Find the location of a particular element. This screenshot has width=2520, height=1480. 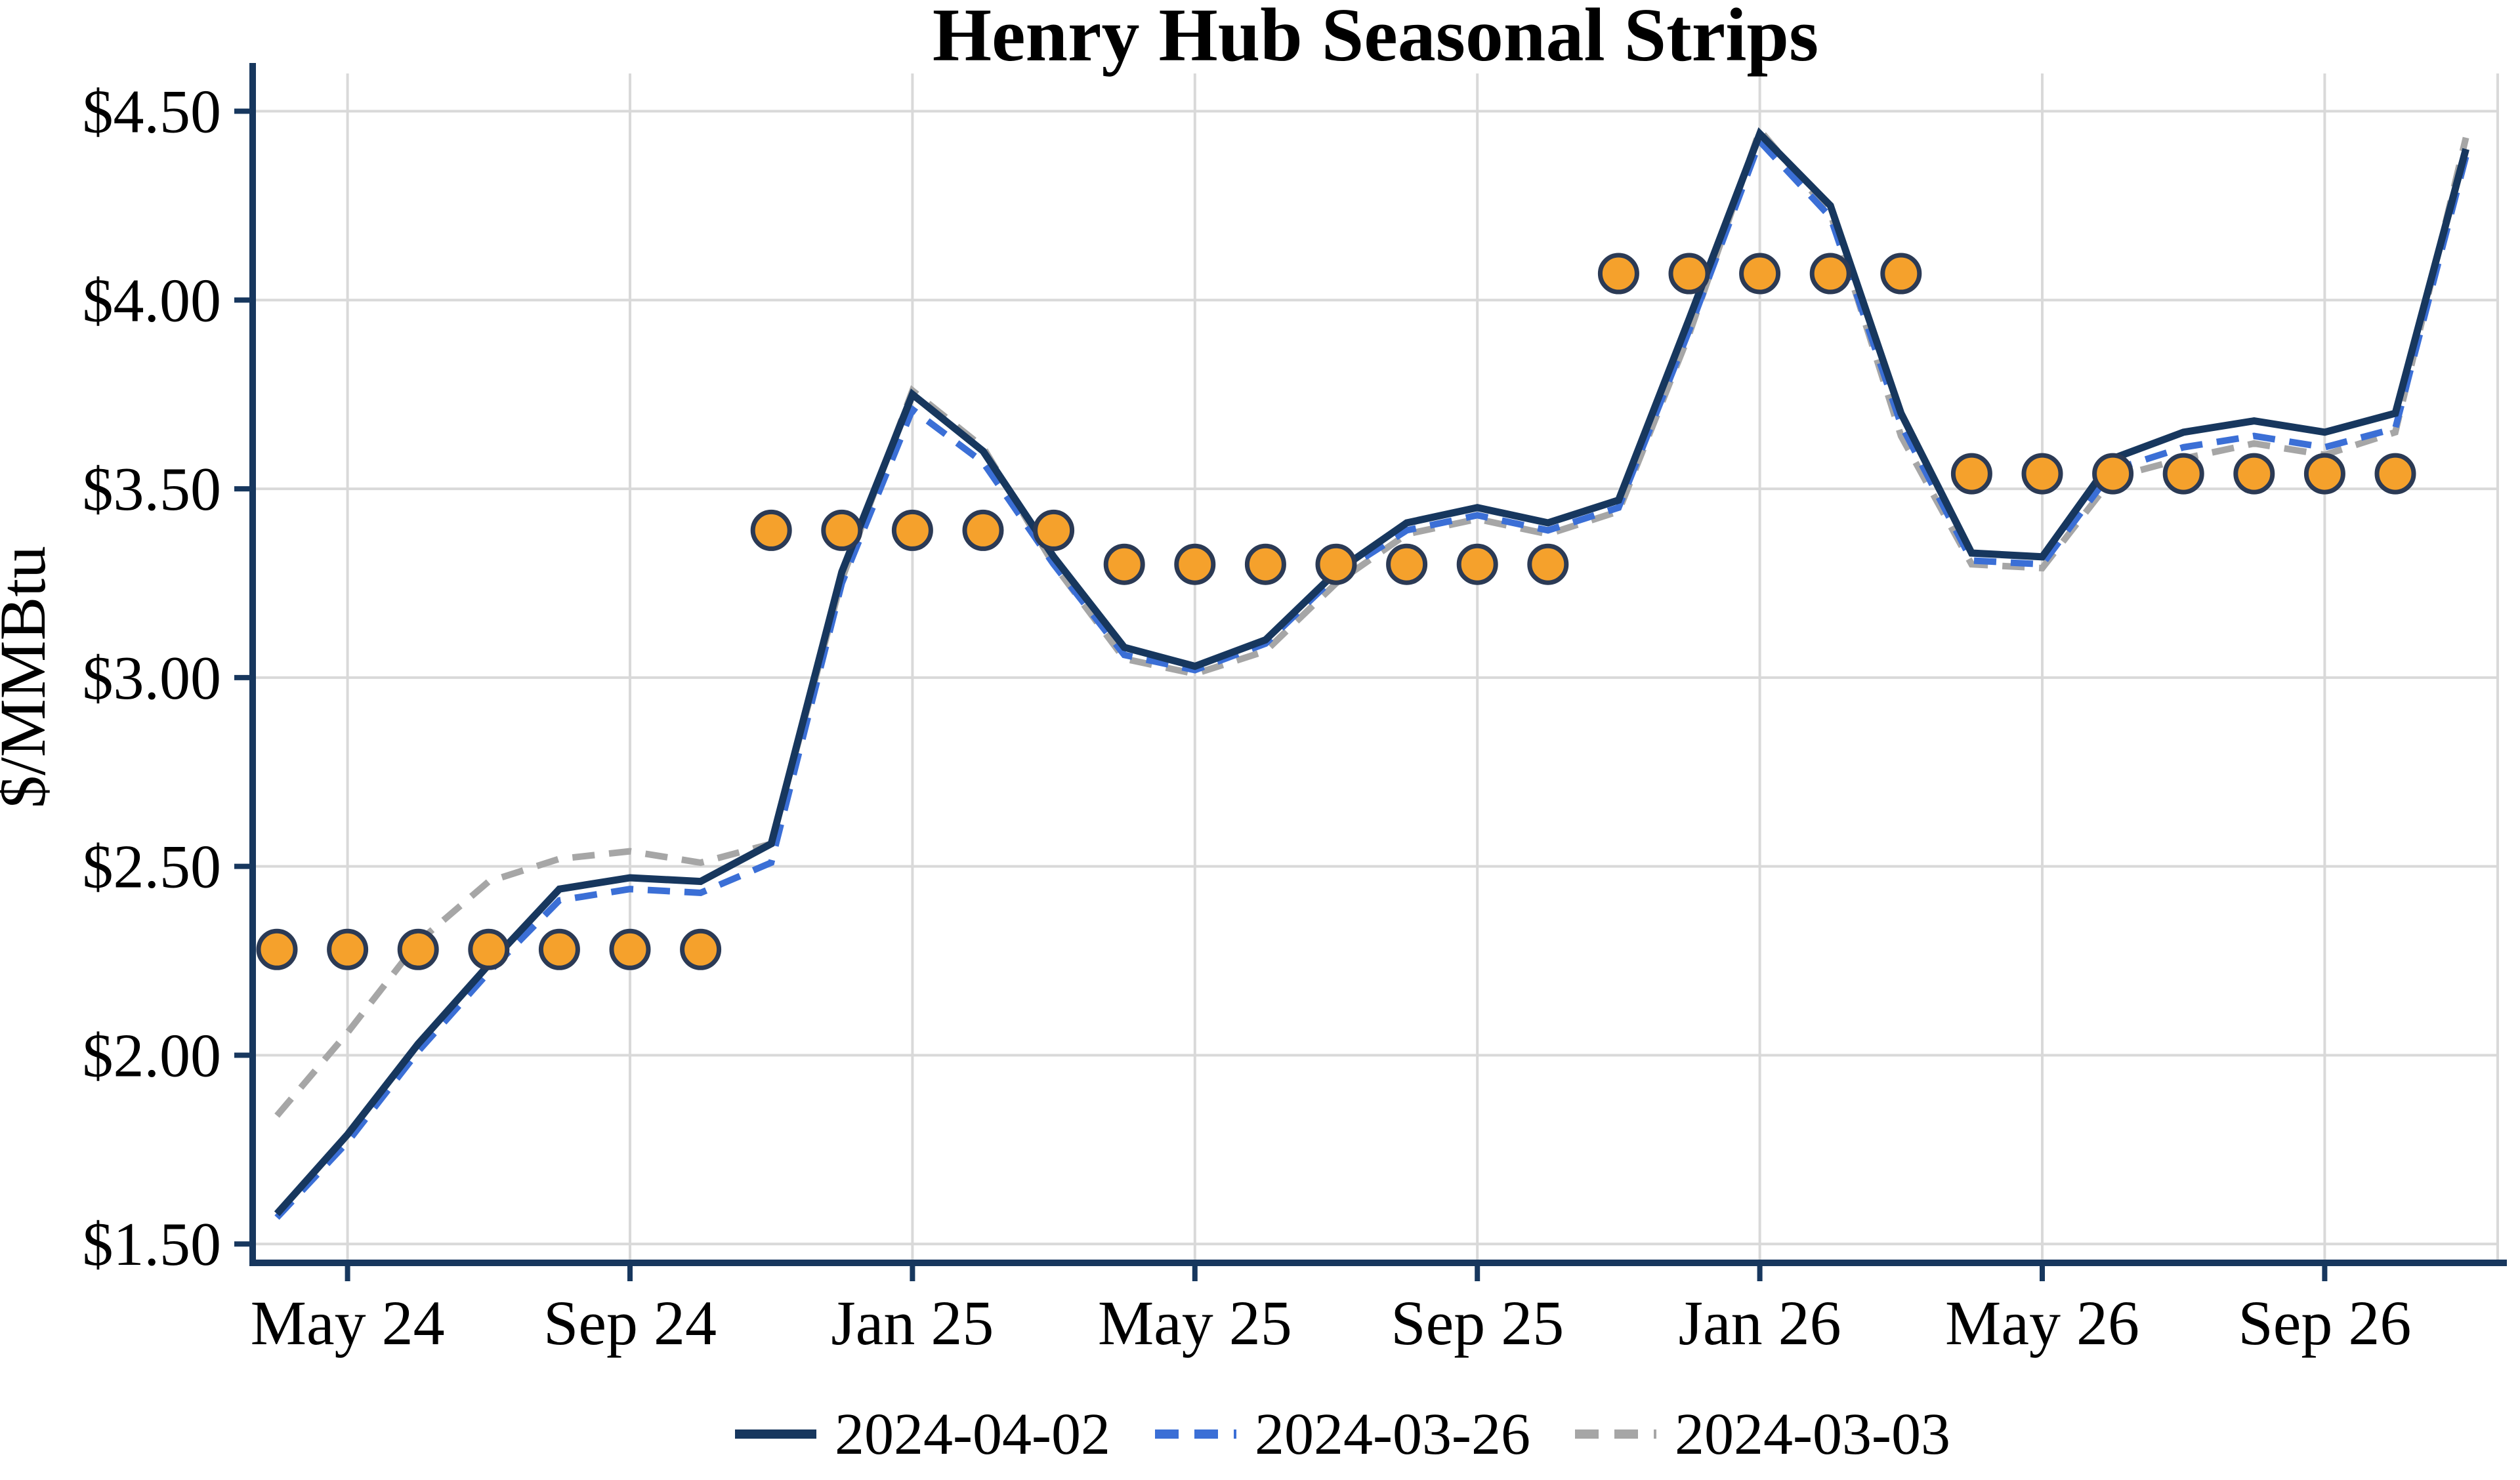

legend-label: 2024-03-26 is located at coordinates (1392, 1435).